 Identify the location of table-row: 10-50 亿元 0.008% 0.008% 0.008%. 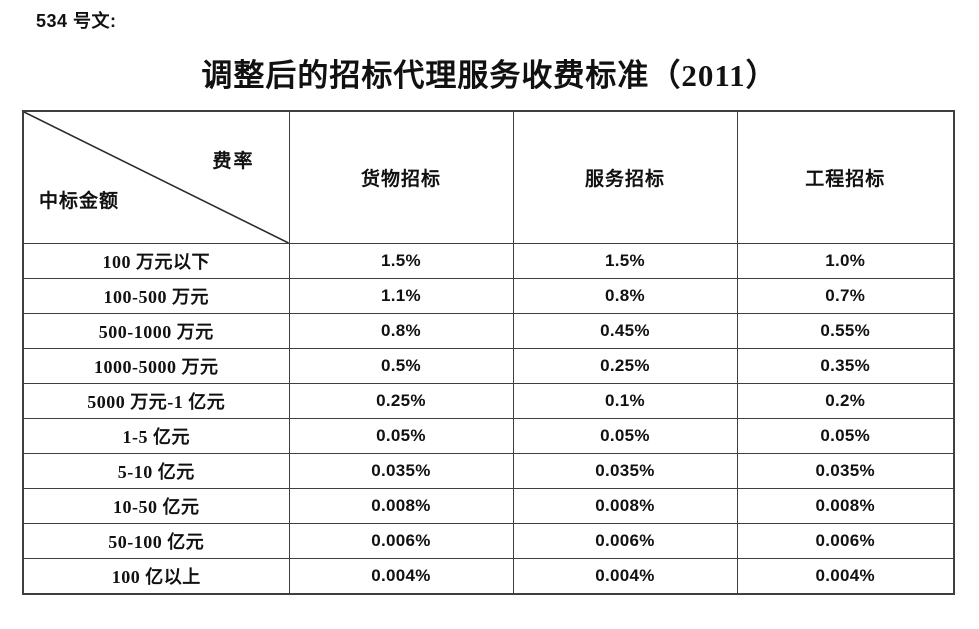
(488, 506).